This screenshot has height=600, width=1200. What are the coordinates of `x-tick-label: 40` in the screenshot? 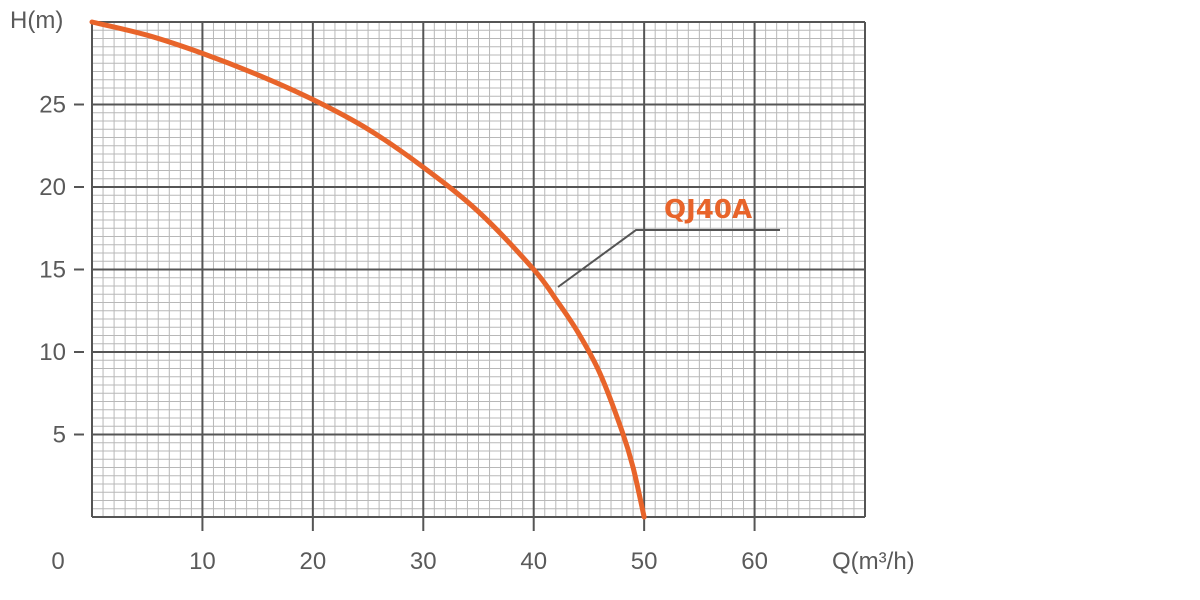 It's located at (533, 561).